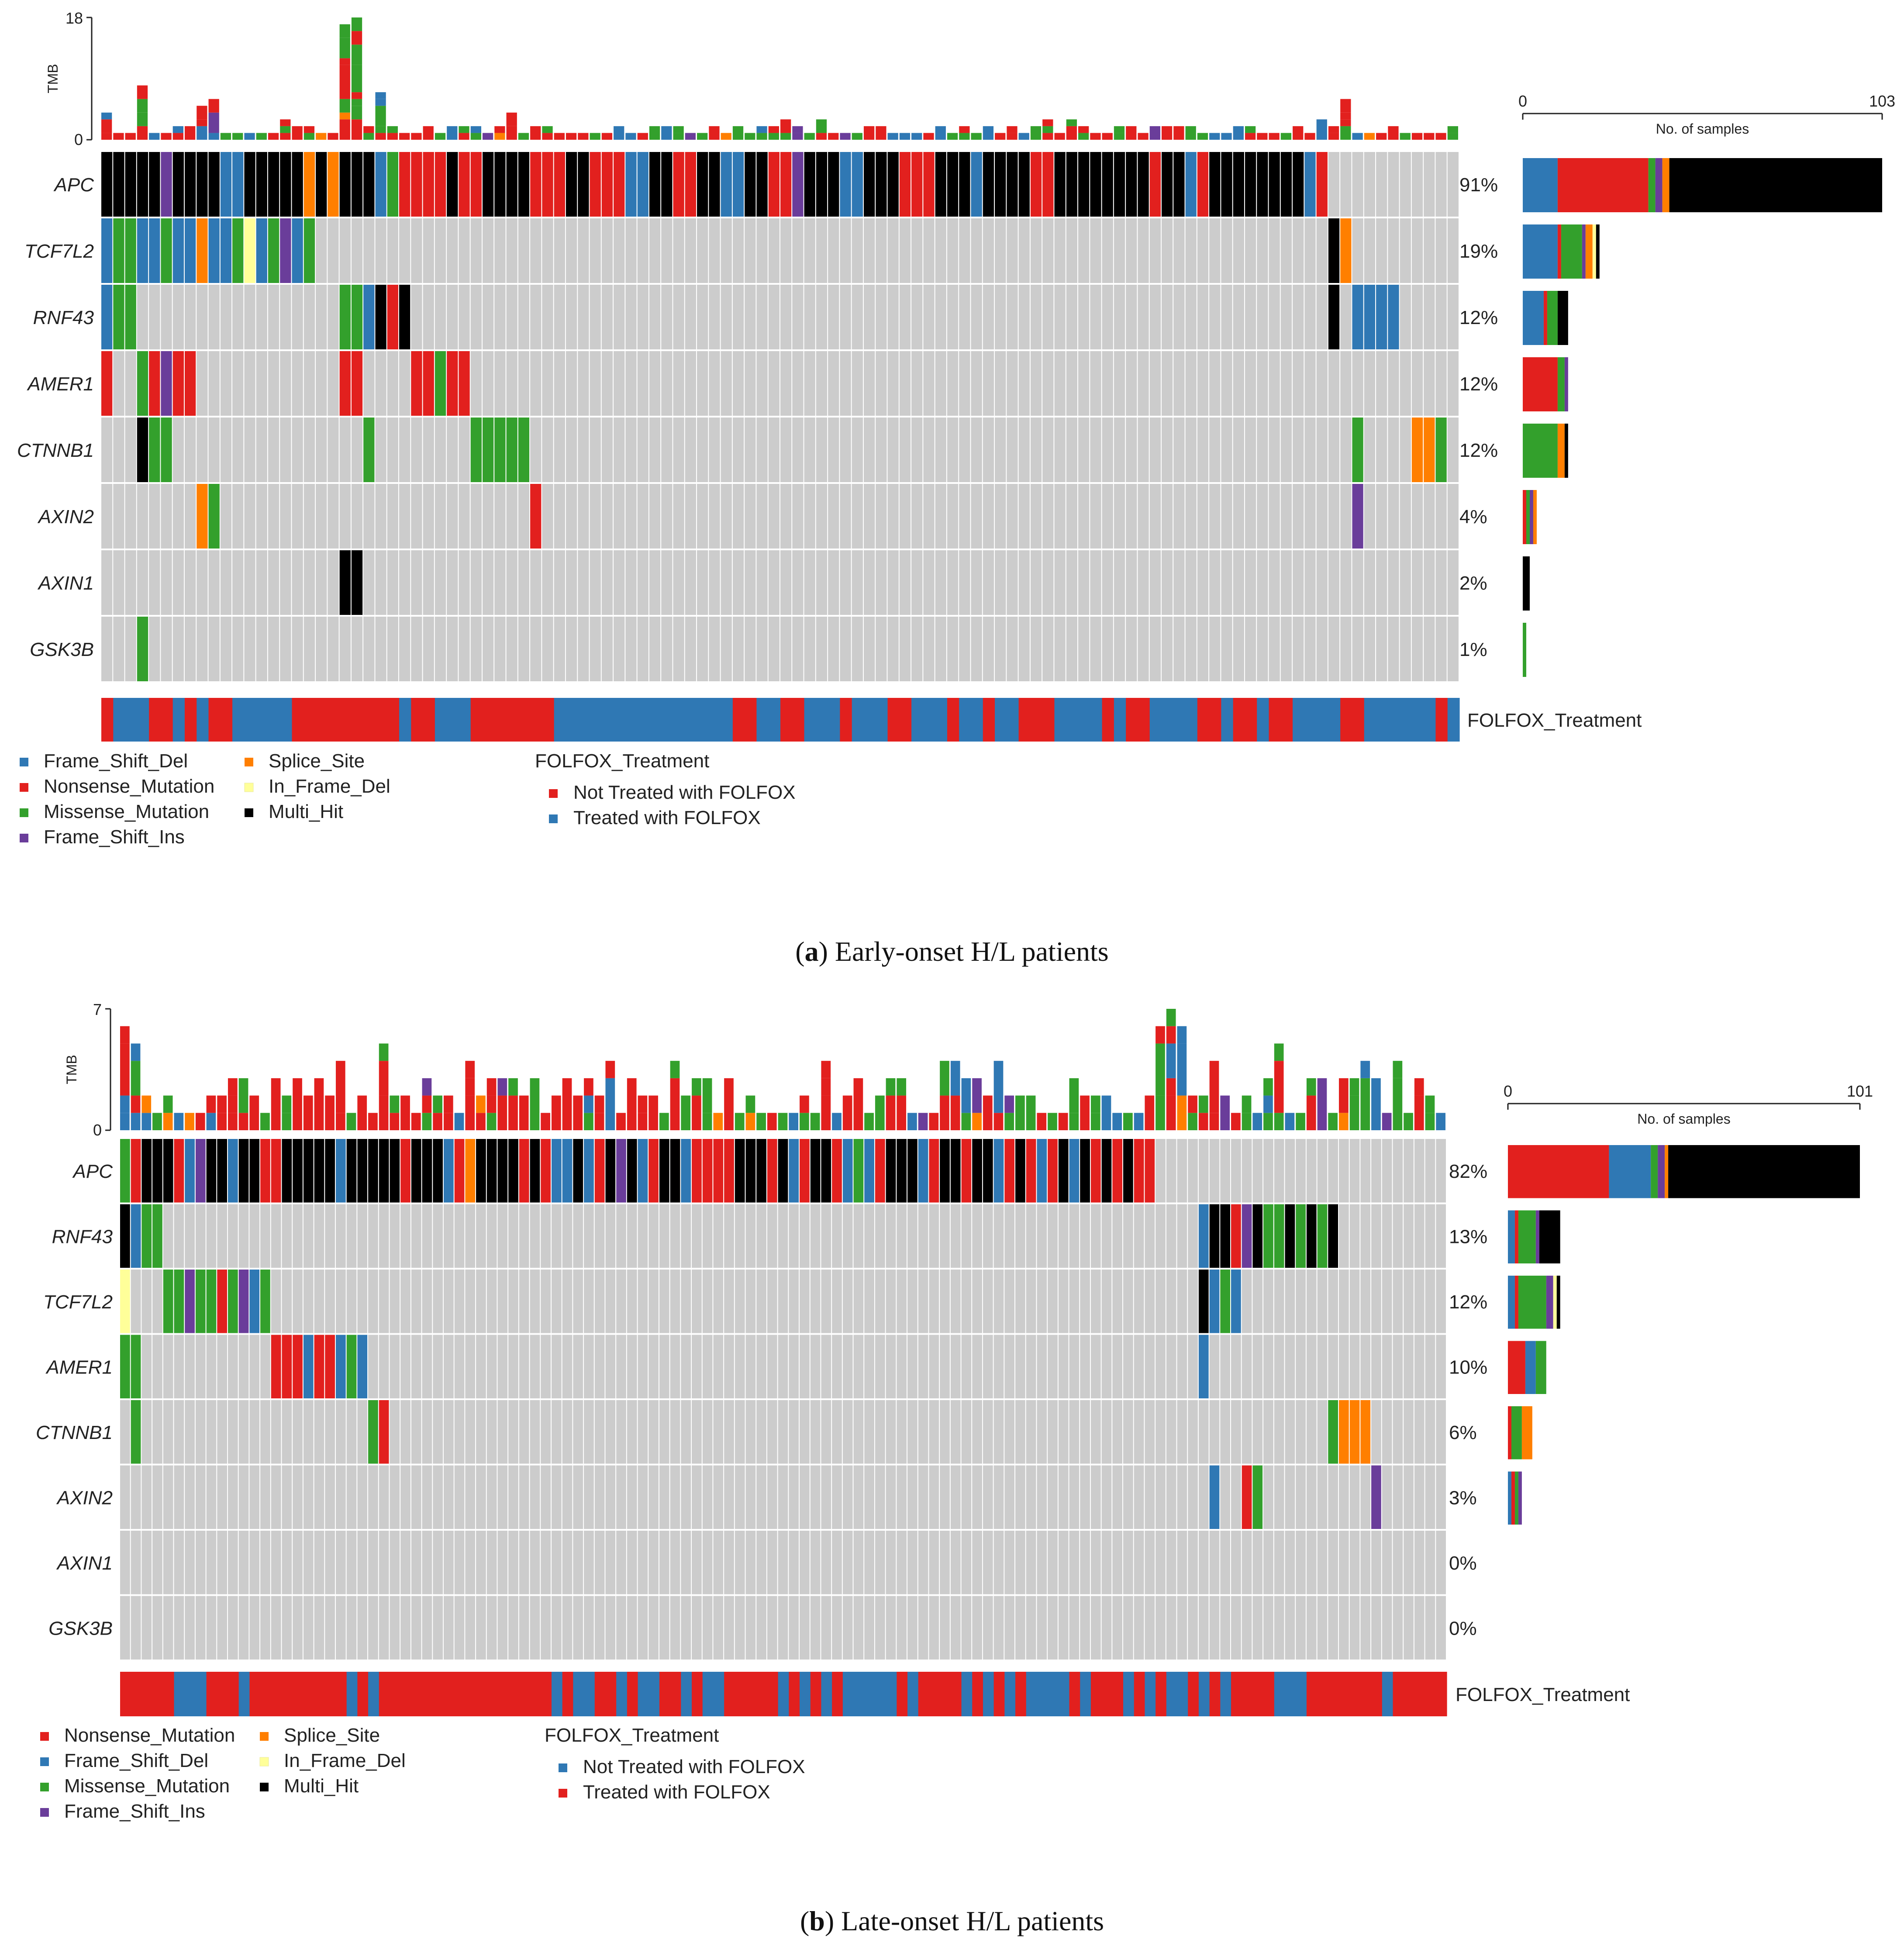  What do you see at coordinates (1882, 101) in the screenshot?
I see `samples-axis-max-label: 103` at bounding box center [1882, 101].